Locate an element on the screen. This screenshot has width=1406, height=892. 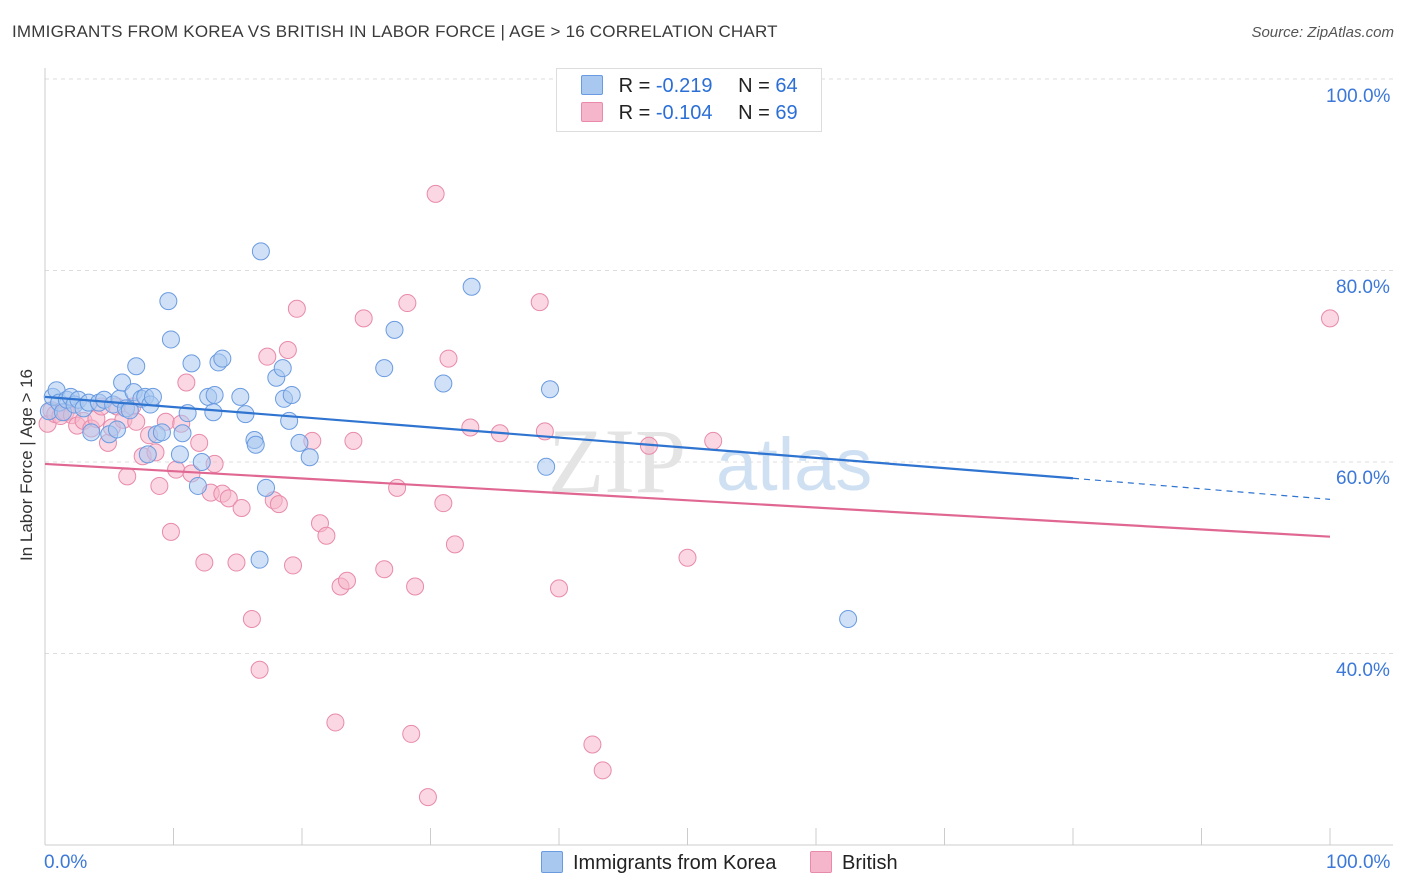
korea-r-value: -0.219 is located at coordinates (684, 86).